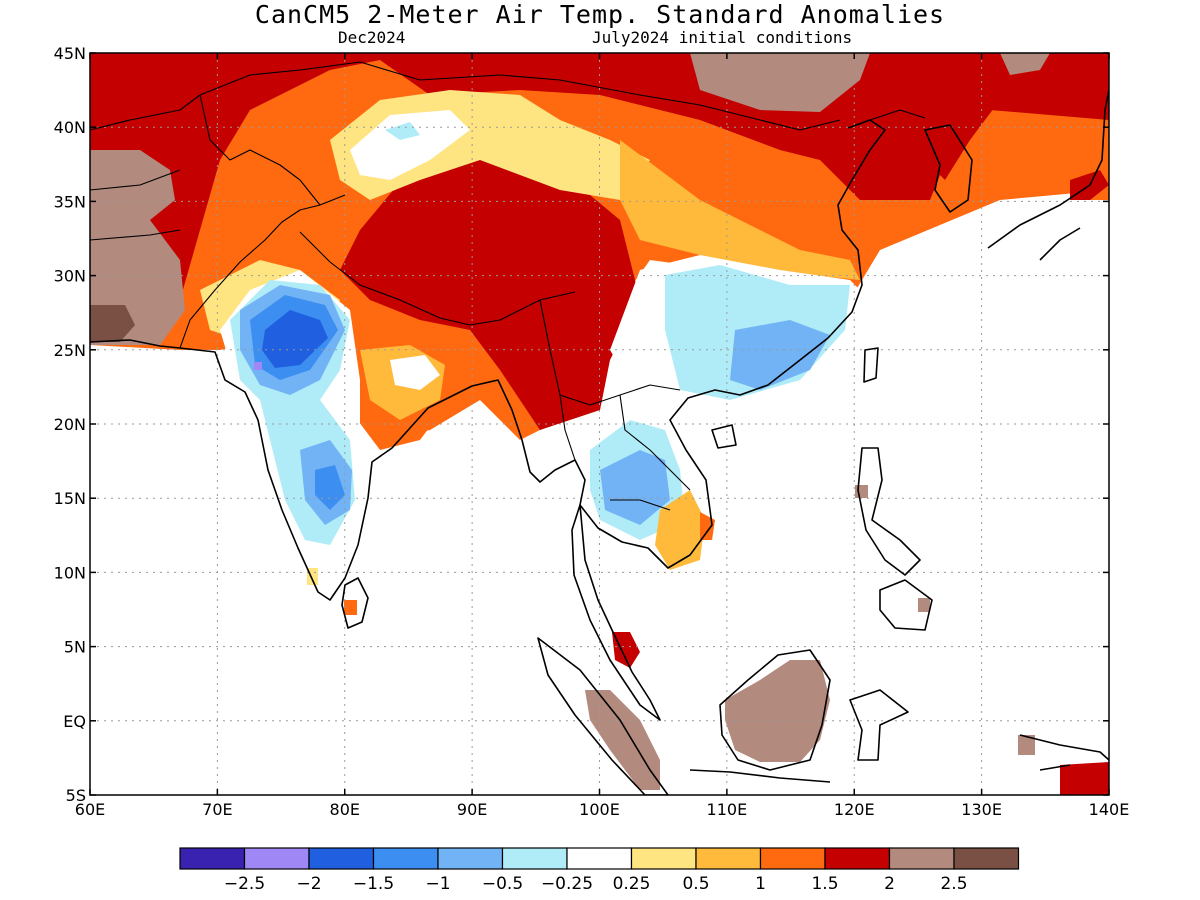 This screenshot has height=900, width=1200. What do you see at coordinates (1048, 175) in the screenshot?
I see `coast-japan` at bounding box center [1048, 175].